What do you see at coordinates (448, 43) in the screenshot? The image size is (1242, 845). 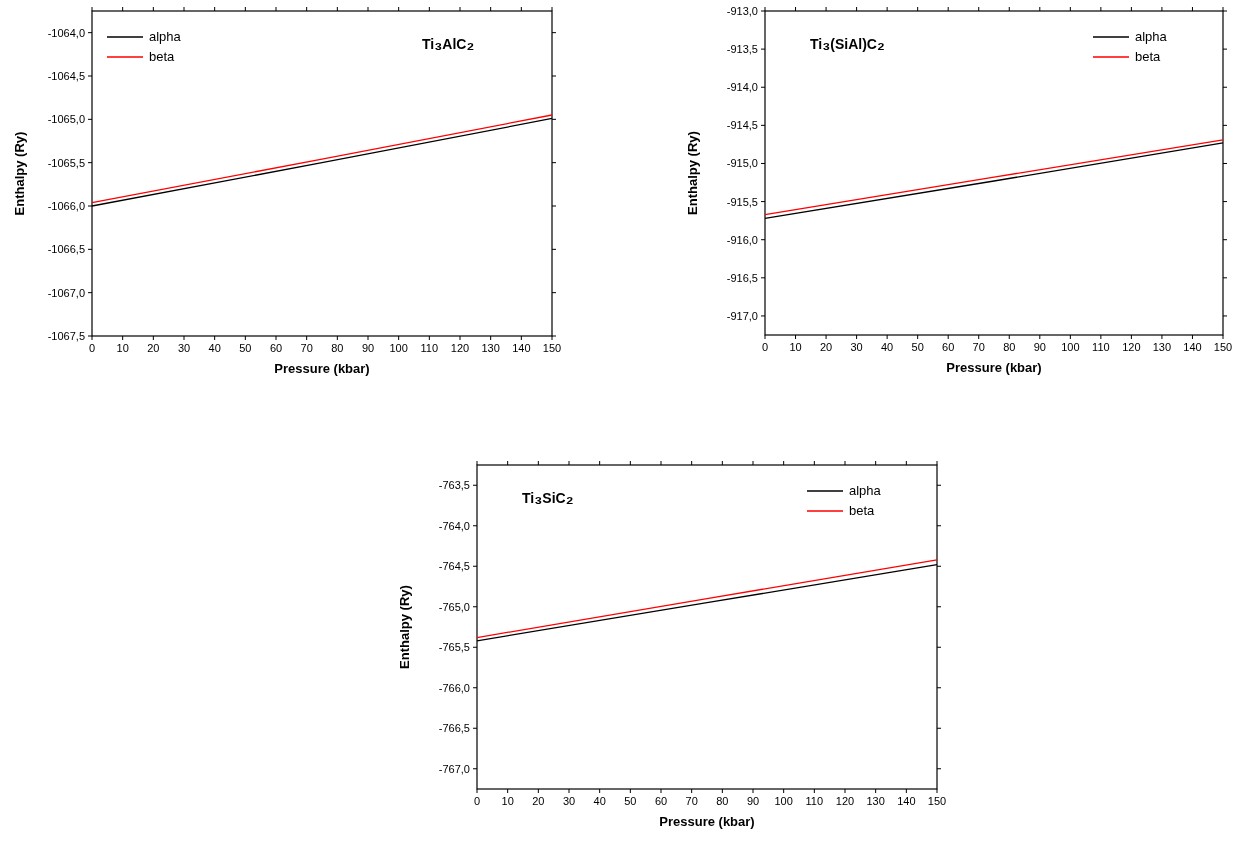 I see `annotation: Ti₃AlC₂` at bounding box center [448, 43].